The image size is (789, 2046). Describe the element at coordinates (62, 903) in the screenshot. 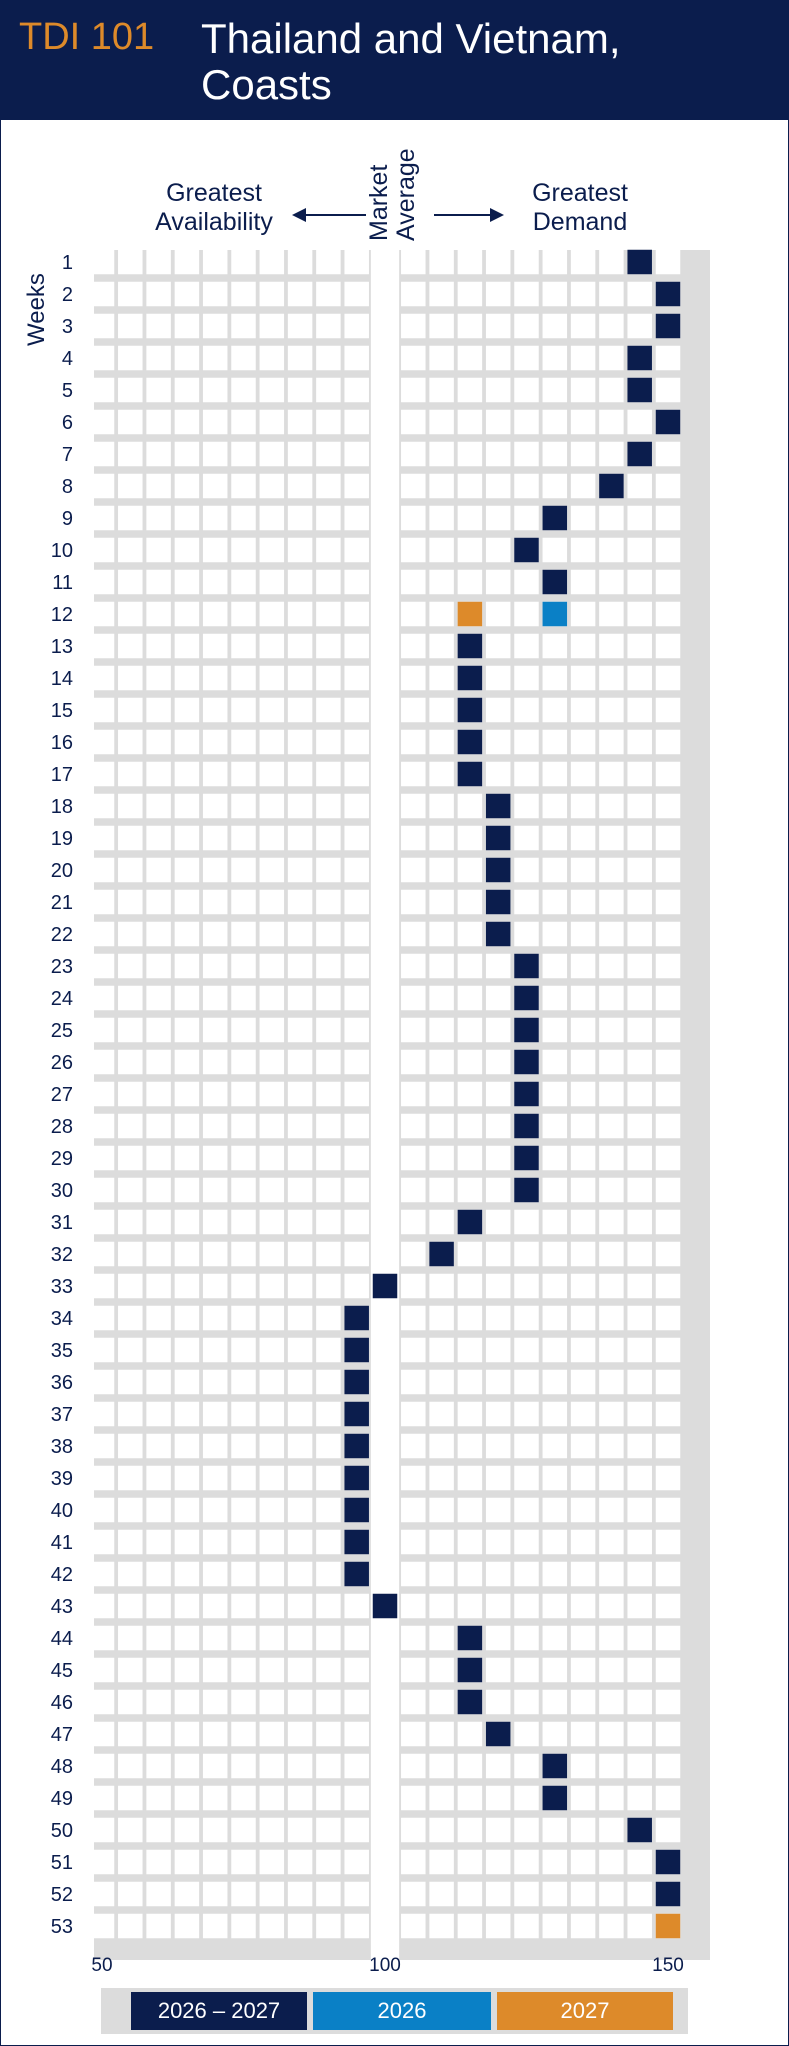

I see `week-tick-label: 21` at that location.